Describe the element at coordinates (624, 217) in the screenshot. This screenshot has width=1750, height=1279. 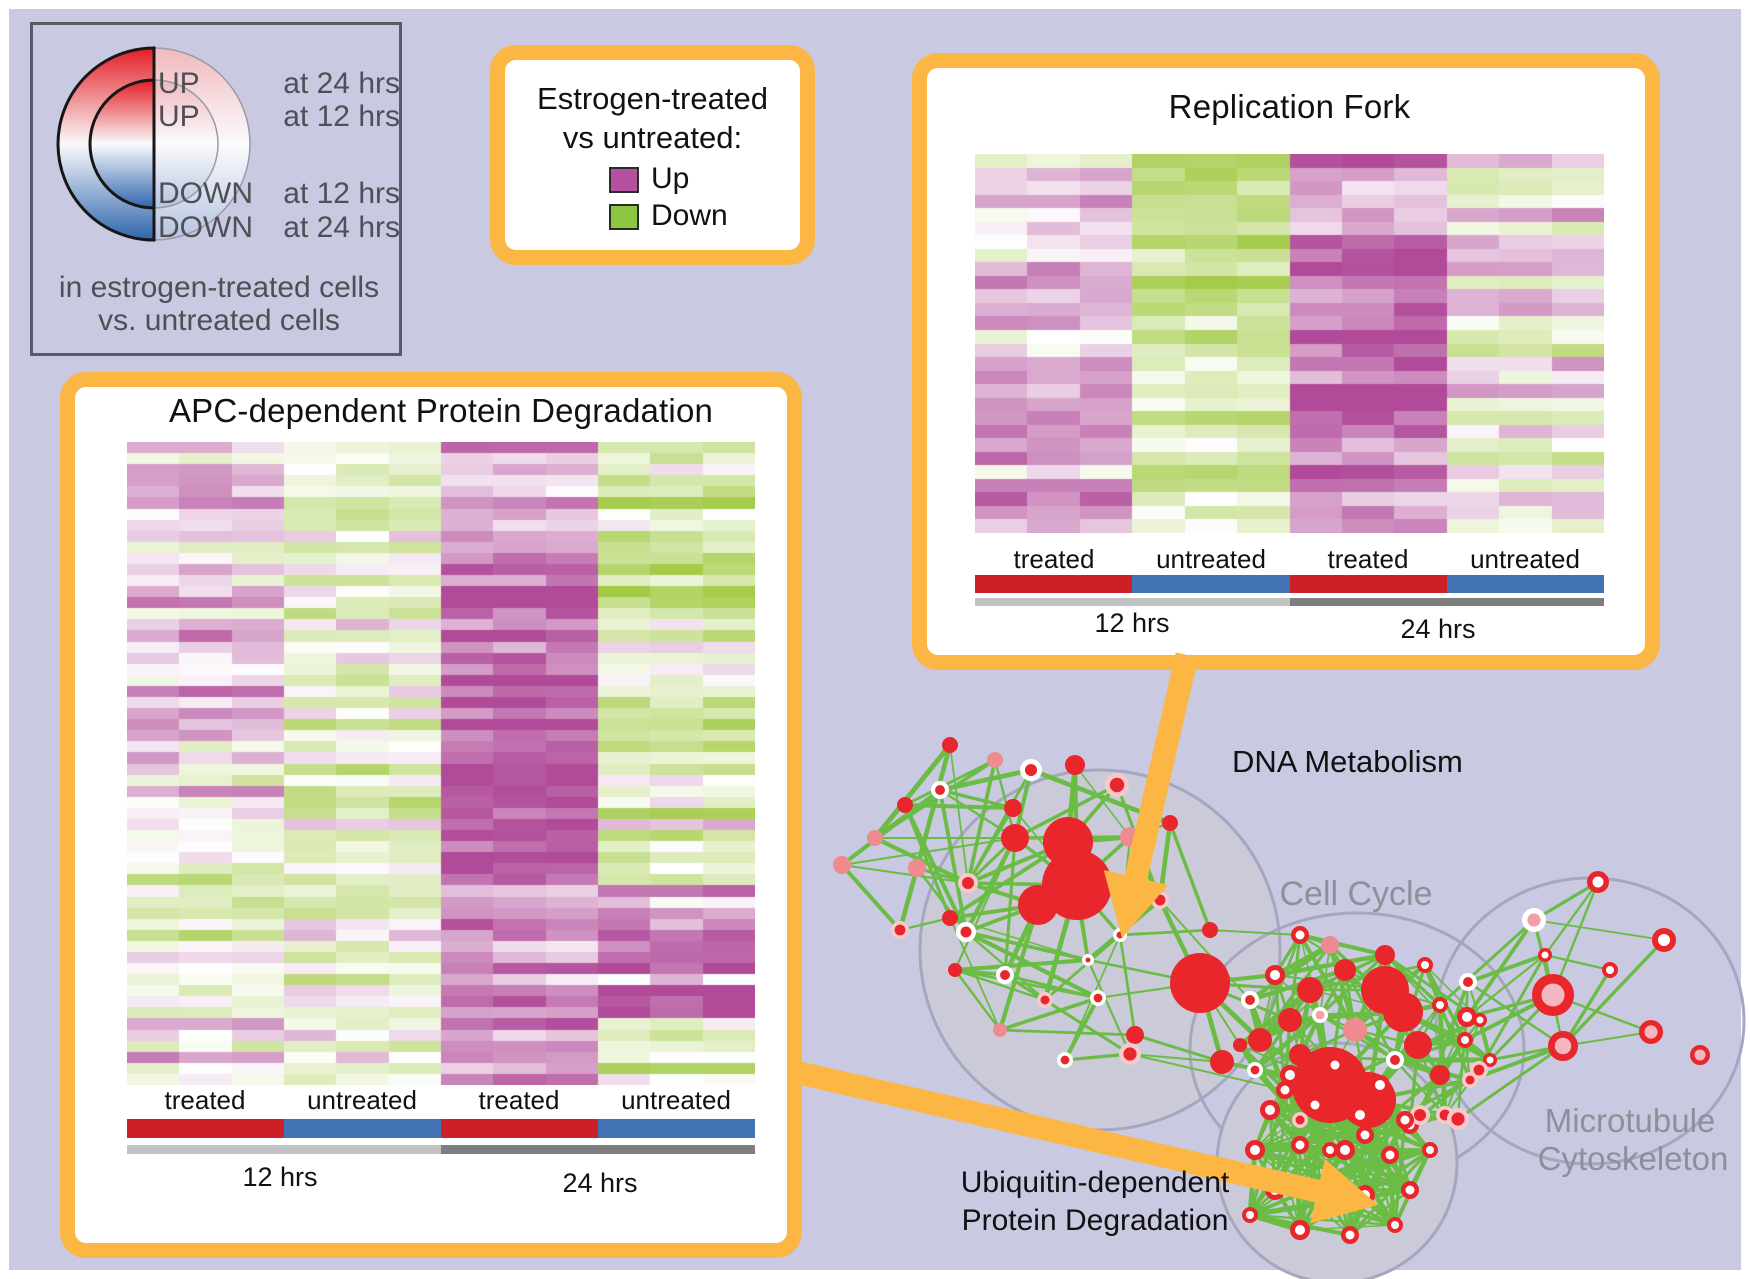
I see `down-swatch` at that location.